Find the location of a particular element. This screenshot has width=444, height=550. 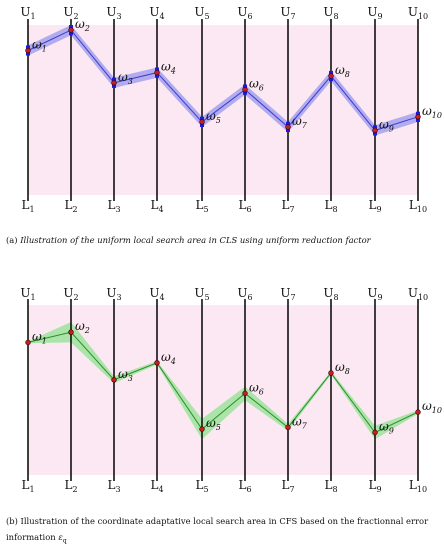

panel-a-upper-label-1: U1 is located at coordinates (27, 13).